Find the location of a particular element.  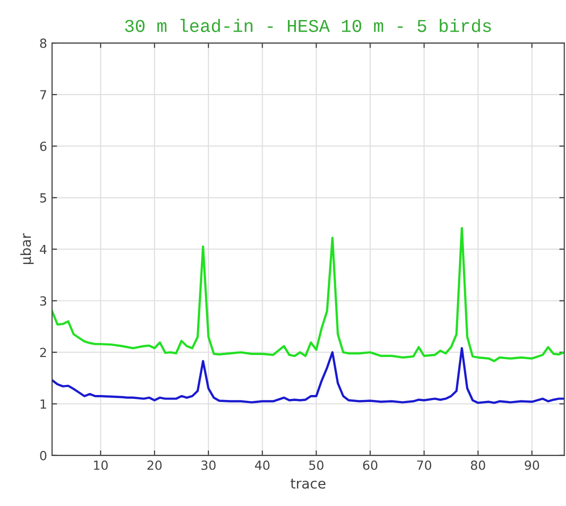

chart-title: 30 m lead-in - HESA 10 m - 5 birds is located at coordinates (308, 25).